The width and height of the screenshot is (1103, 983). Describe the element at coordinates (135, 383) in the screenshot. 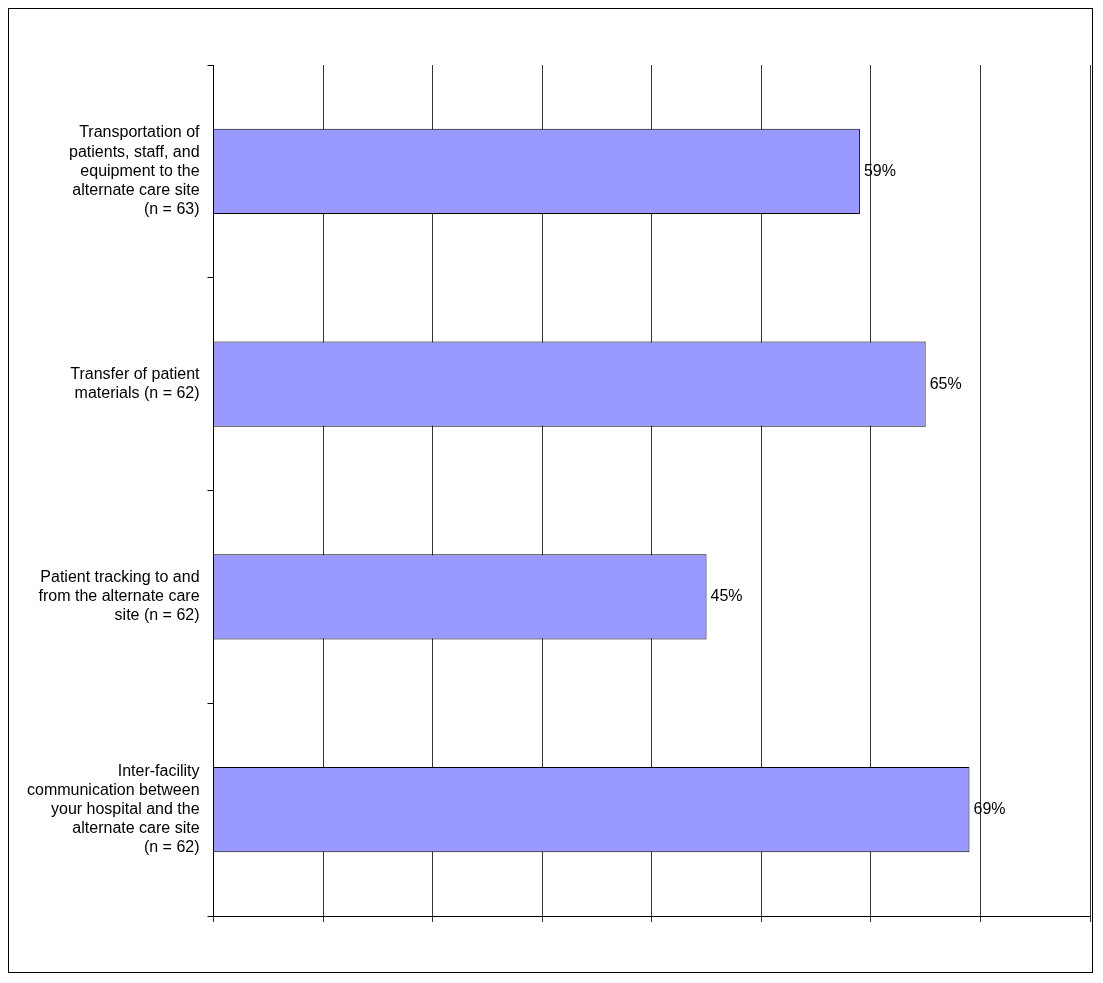

I see `y-tick-label: Transfer of patient materials (n = 62)` at that location.